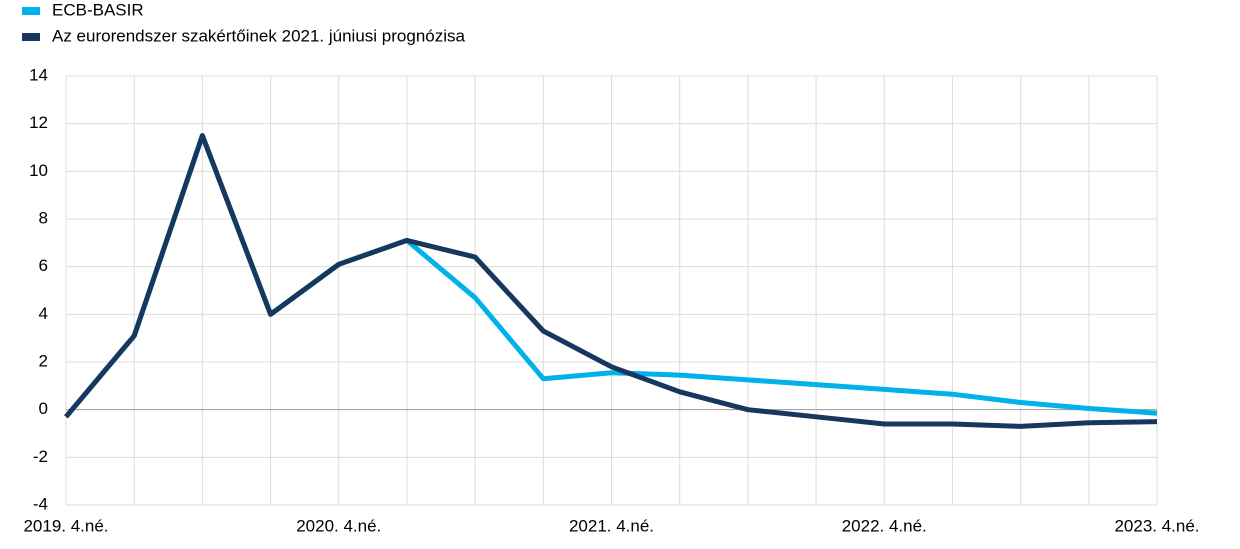  Describe the element at coordinates (38, 122) in the screenshot. I see `y-tick-label: 12` at that location.